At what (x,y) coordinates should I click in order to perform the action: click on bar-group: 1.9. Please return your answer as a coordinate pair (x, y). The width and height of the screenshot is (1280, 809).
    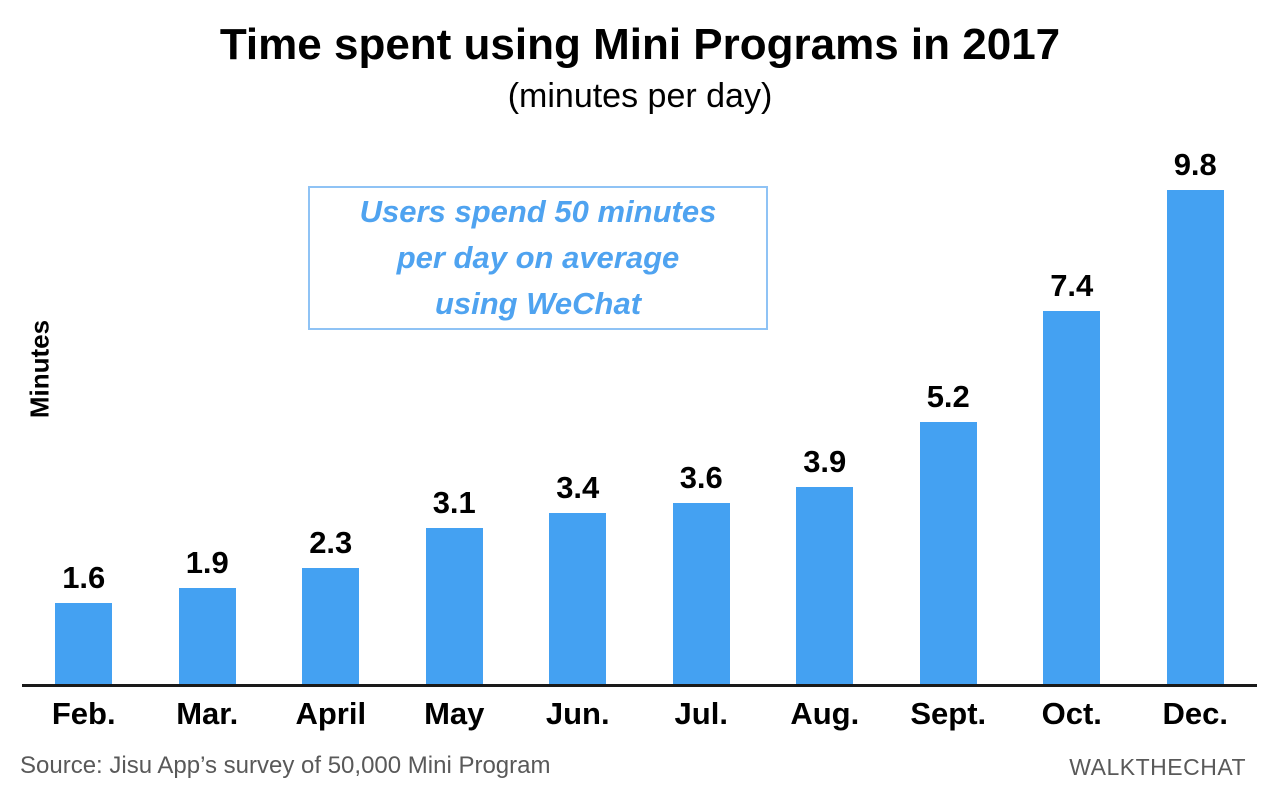
    Looking at the image, I should click on (208, 412).